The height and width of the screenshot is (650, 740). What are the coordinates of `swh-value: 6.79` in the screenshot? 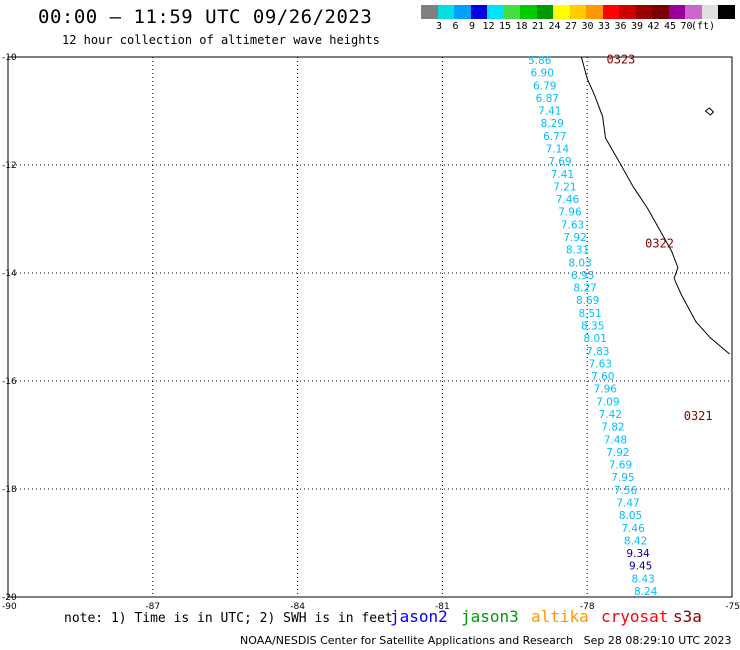 It's located at (544, 86).